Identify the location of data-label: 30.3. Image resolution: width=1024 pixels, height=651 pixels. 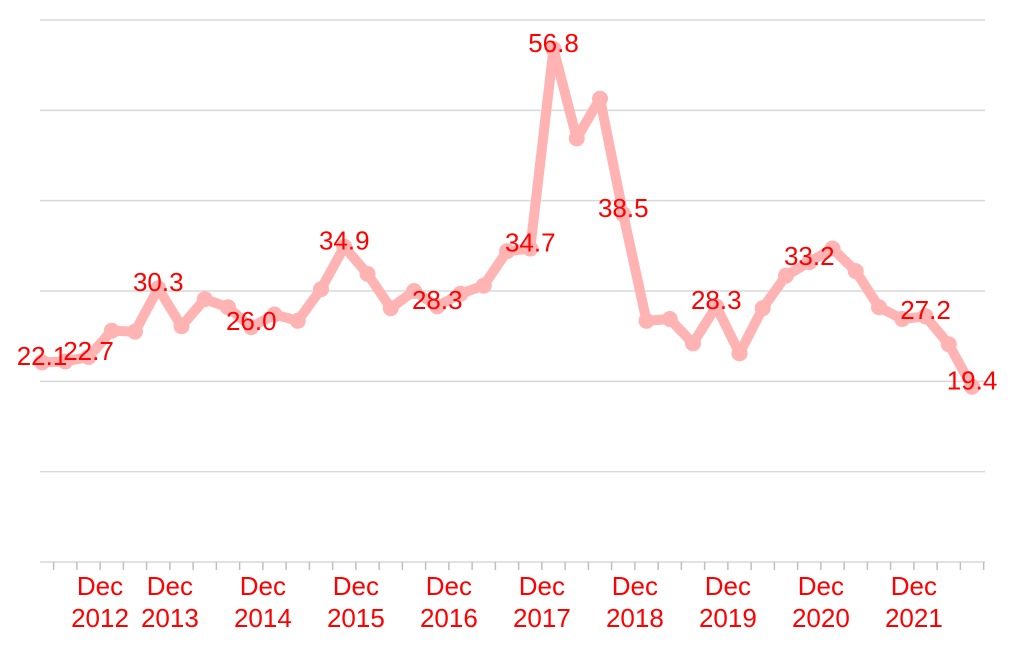
(158, 282).